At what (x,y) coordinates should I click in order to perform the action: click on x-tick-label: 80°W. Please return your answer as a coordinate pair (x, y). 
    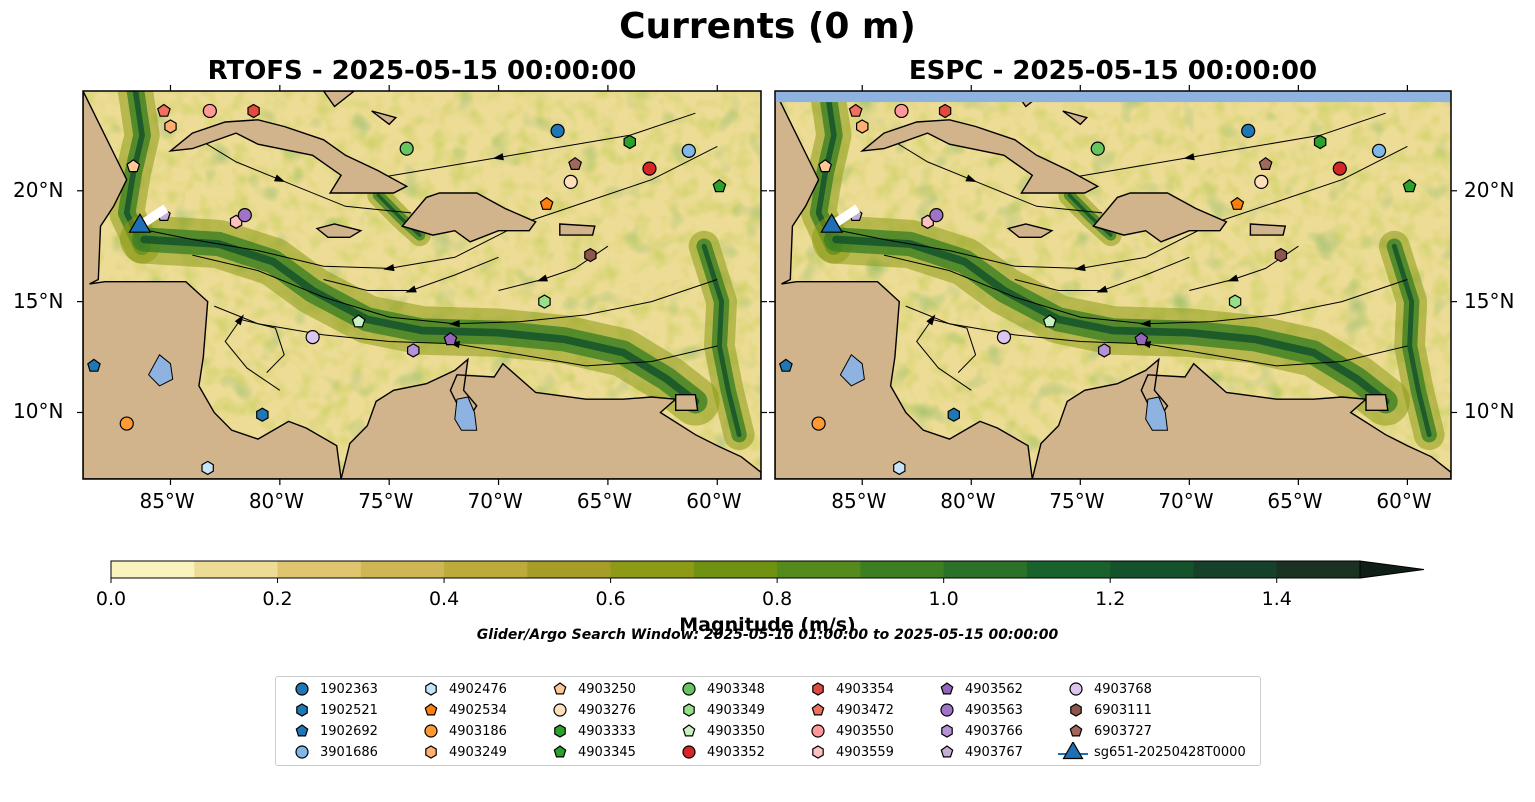
    Looking at the image, I should click on (276, 501).